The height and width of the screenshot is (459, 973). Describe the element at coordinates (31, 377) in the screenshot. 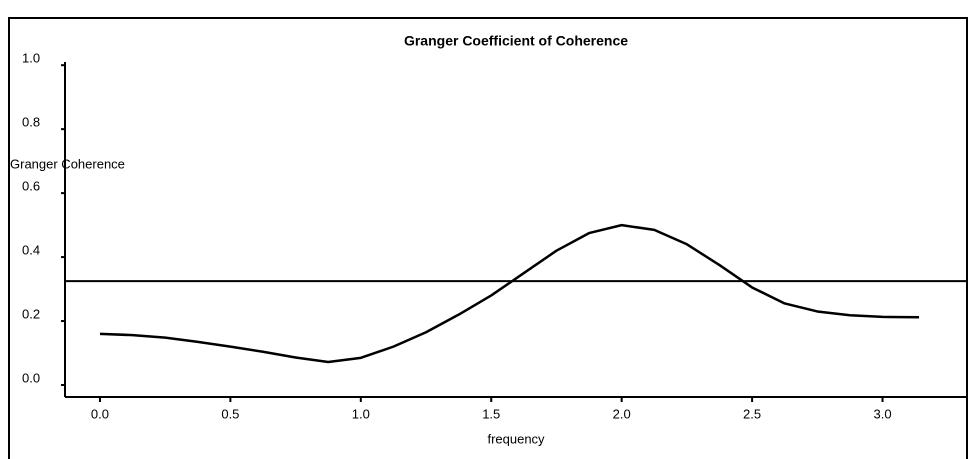

I see `y-tick-label: 0.0` at that location.